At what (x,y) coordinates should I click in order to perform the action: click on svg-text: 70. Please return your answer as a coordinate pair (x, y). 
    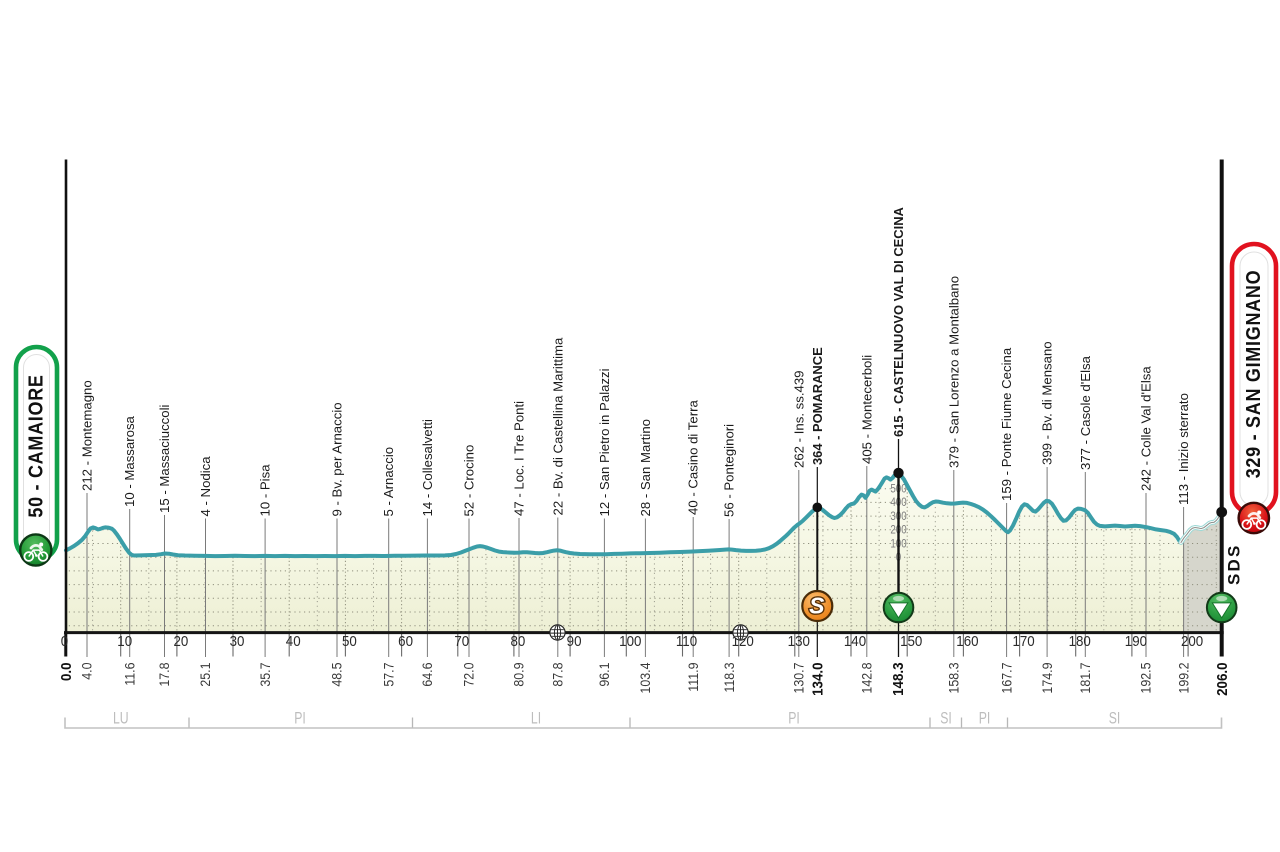
    Looking at the image, I should click on (461, 640).